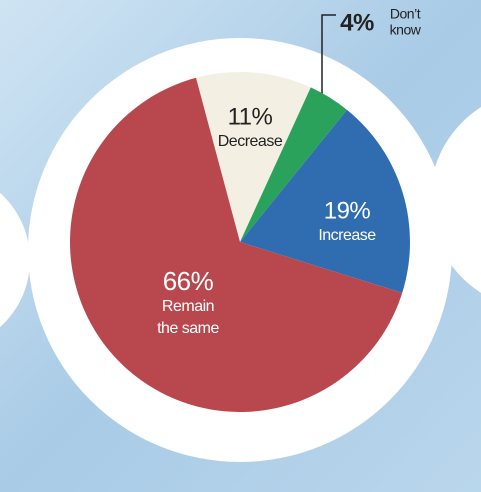 This screenshot has width=481, height=492. Describe the element at coordinates (250, 141) in the screenshot. I see `category-label: Decrease` at that location.